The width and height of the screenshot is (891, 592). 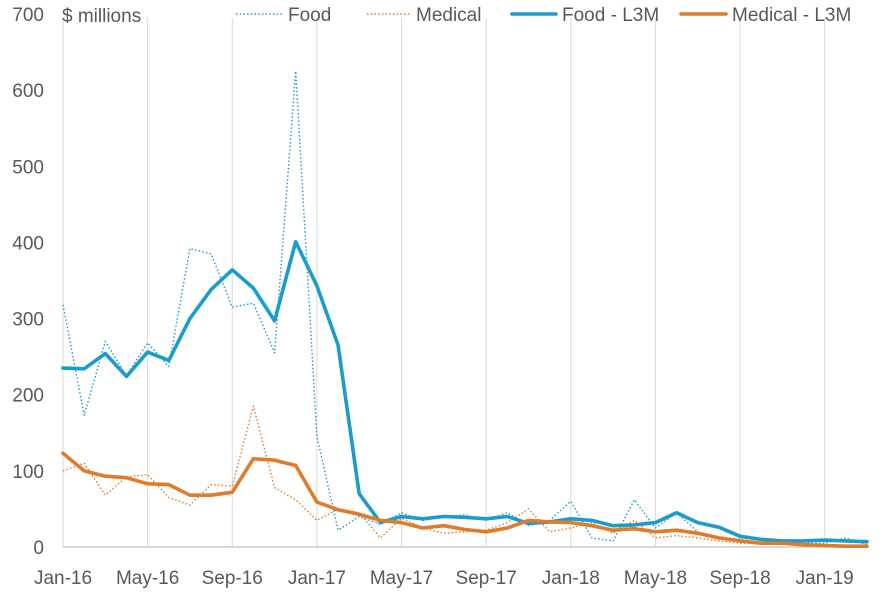 What do you see at coordinates (825, 578) in the screenshot?
I see `x-tick-label: Jan-19` at bounding box center [825, 578].